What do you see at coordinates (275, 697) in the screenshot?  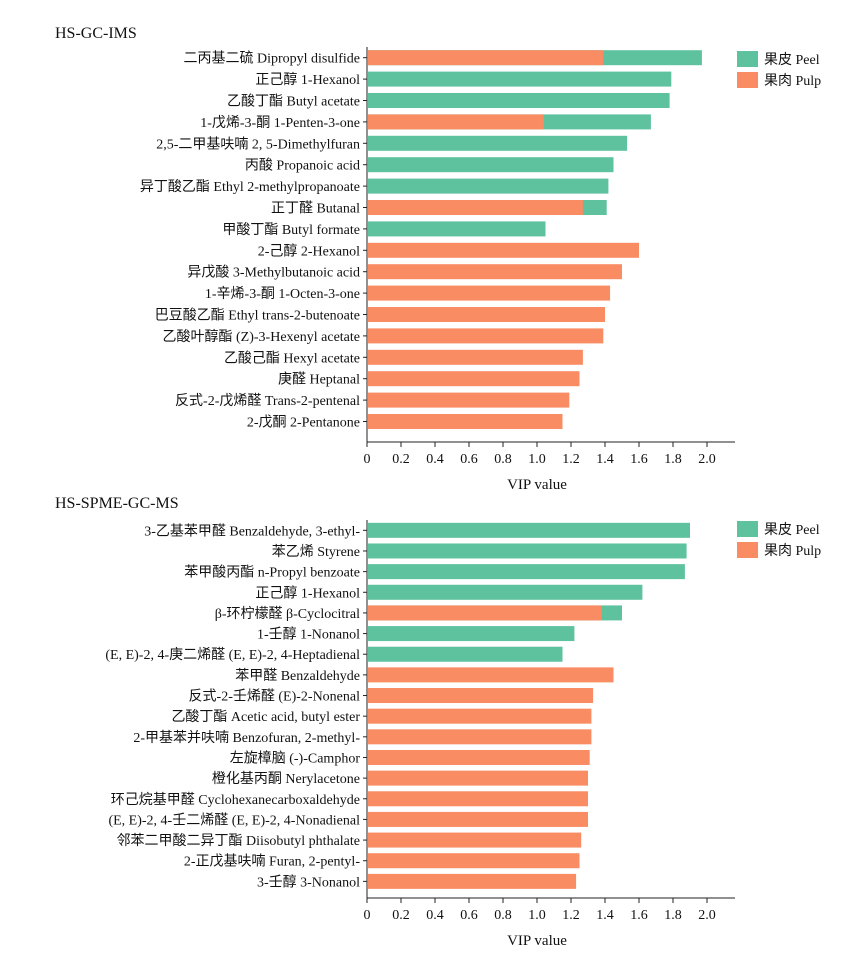 I see `category-label: 反式-2-壬烯醛 (E)-2-Nonenal` at bounding box center [275, 697].